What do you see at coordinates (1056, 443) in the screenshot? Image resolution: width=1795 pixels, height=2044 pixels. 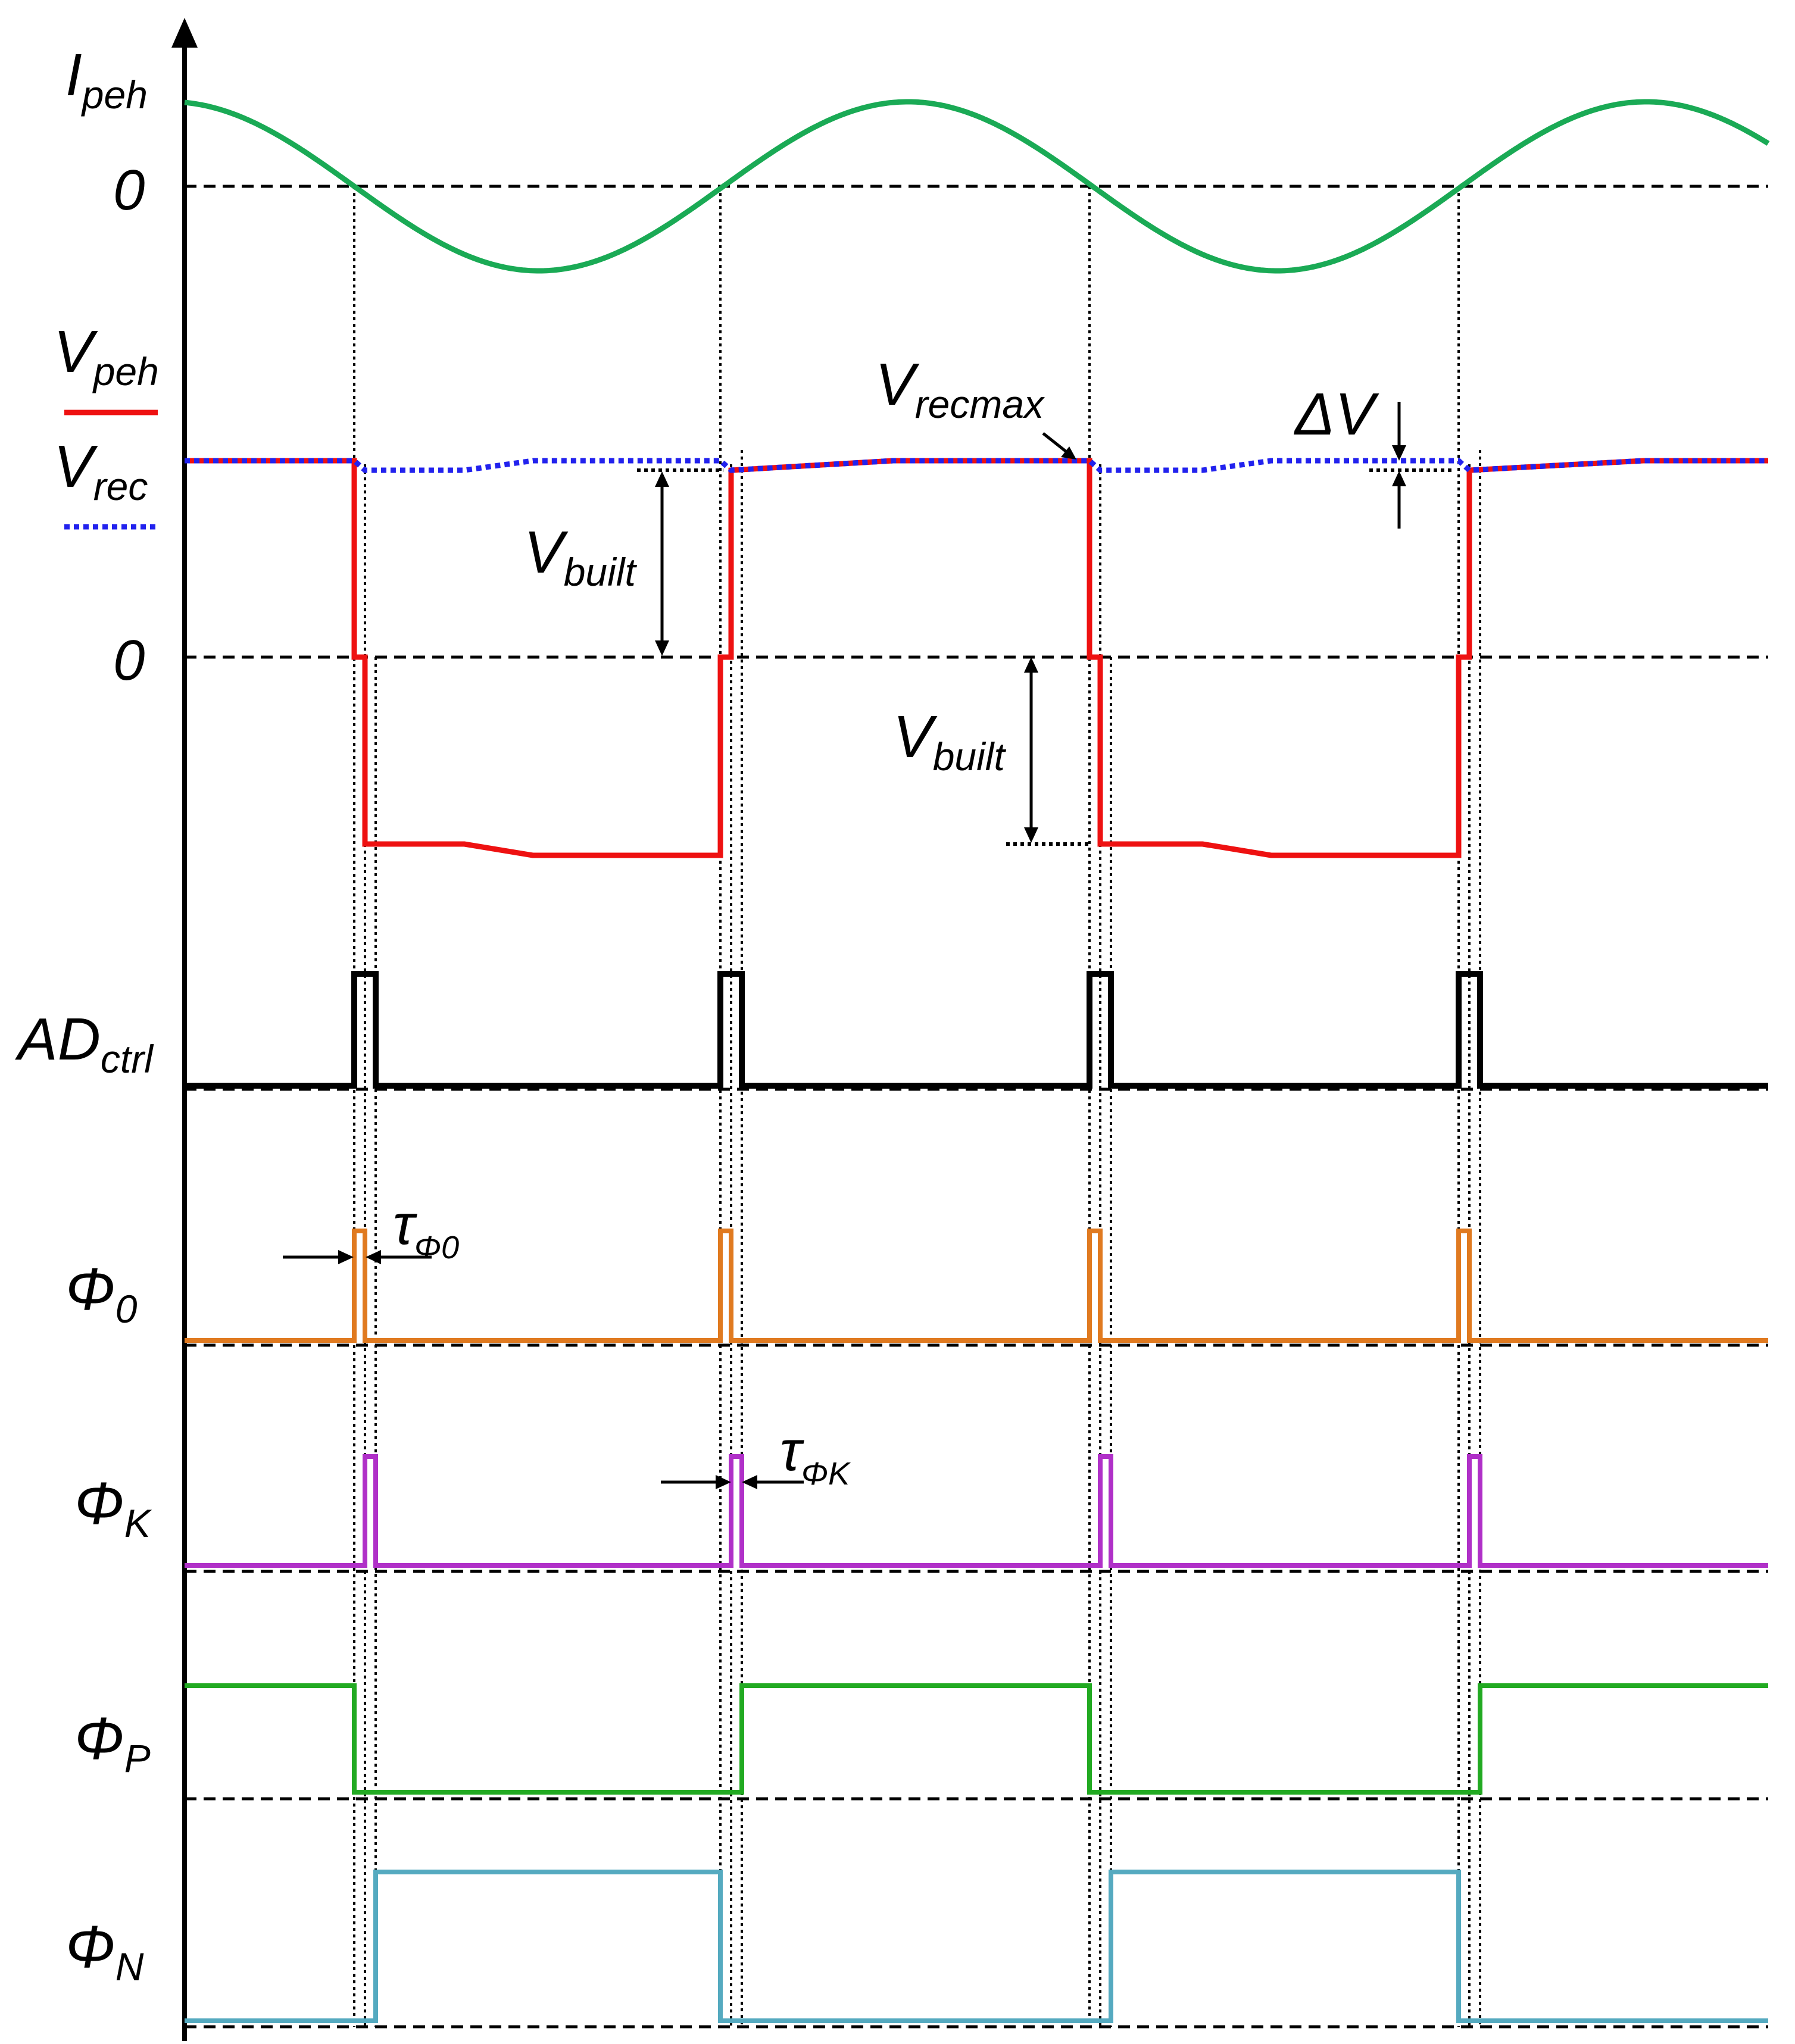 I see `vrecmax-pointer` at bounding box center [1056, 443].